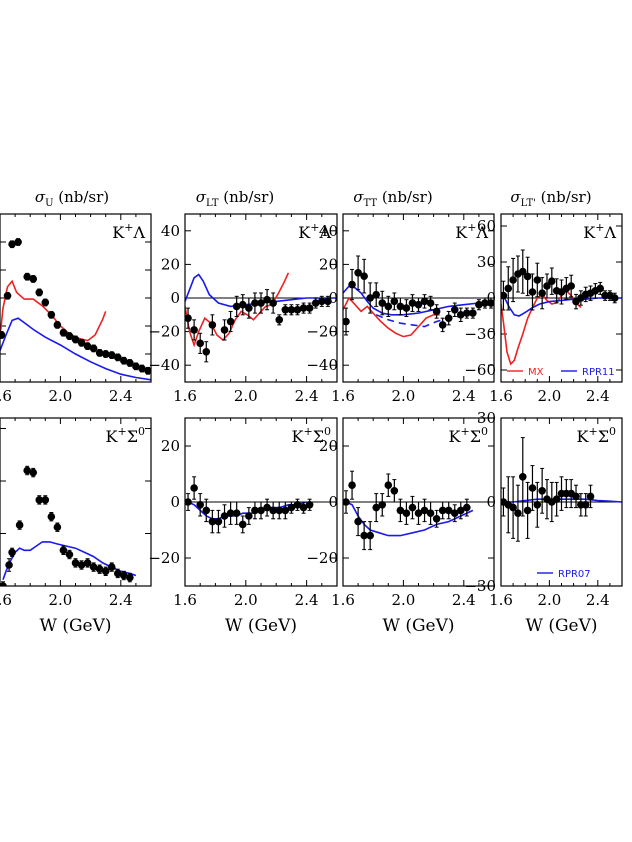 This screenshot has width=632, height=842. What do you see at coordinates (550, 198) in the screenshot?
I see `col-title-sigma-ltp: σLT' (nb/sr)` at bounding box center [550, 198].